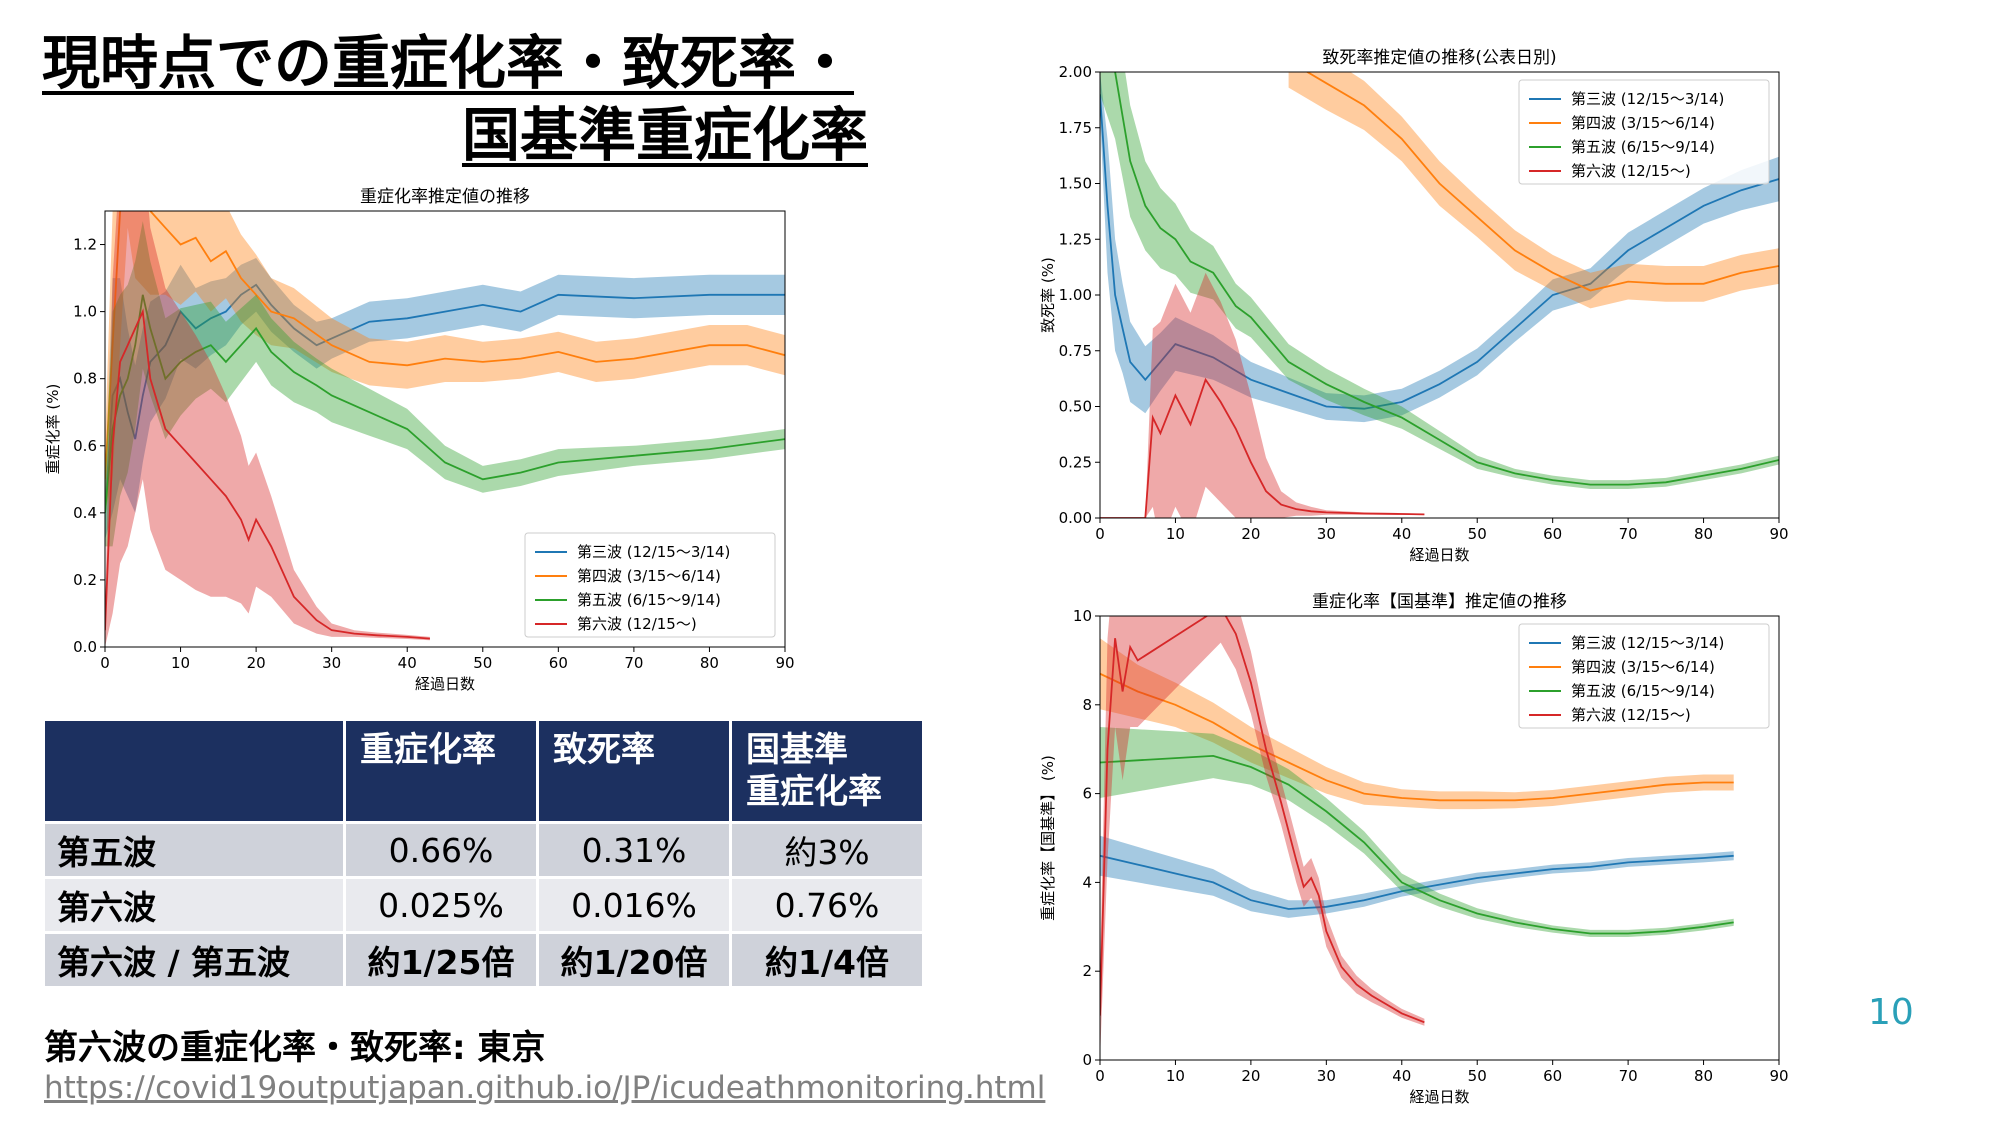 The image size is (2000, 1125). I want to click on y-axis-label: 致死率 (%), so click(1048, 295).